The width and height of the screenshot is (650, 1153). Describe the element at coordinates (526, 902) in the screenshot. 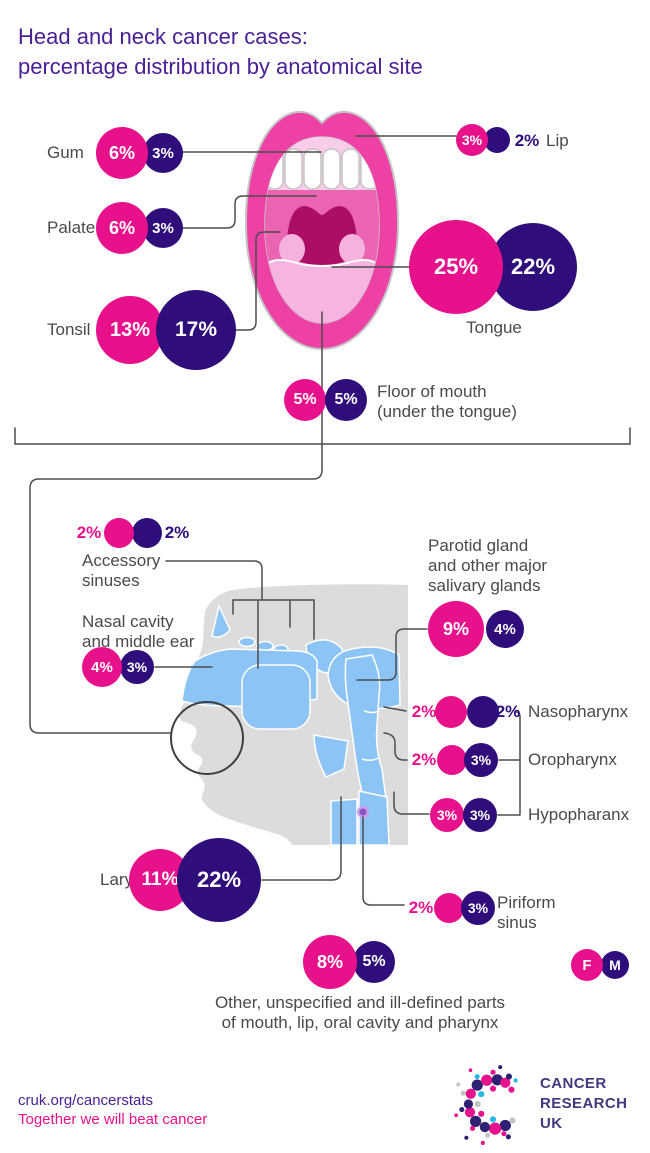

I see `piriform-label-line-1: Piriform` at that location.